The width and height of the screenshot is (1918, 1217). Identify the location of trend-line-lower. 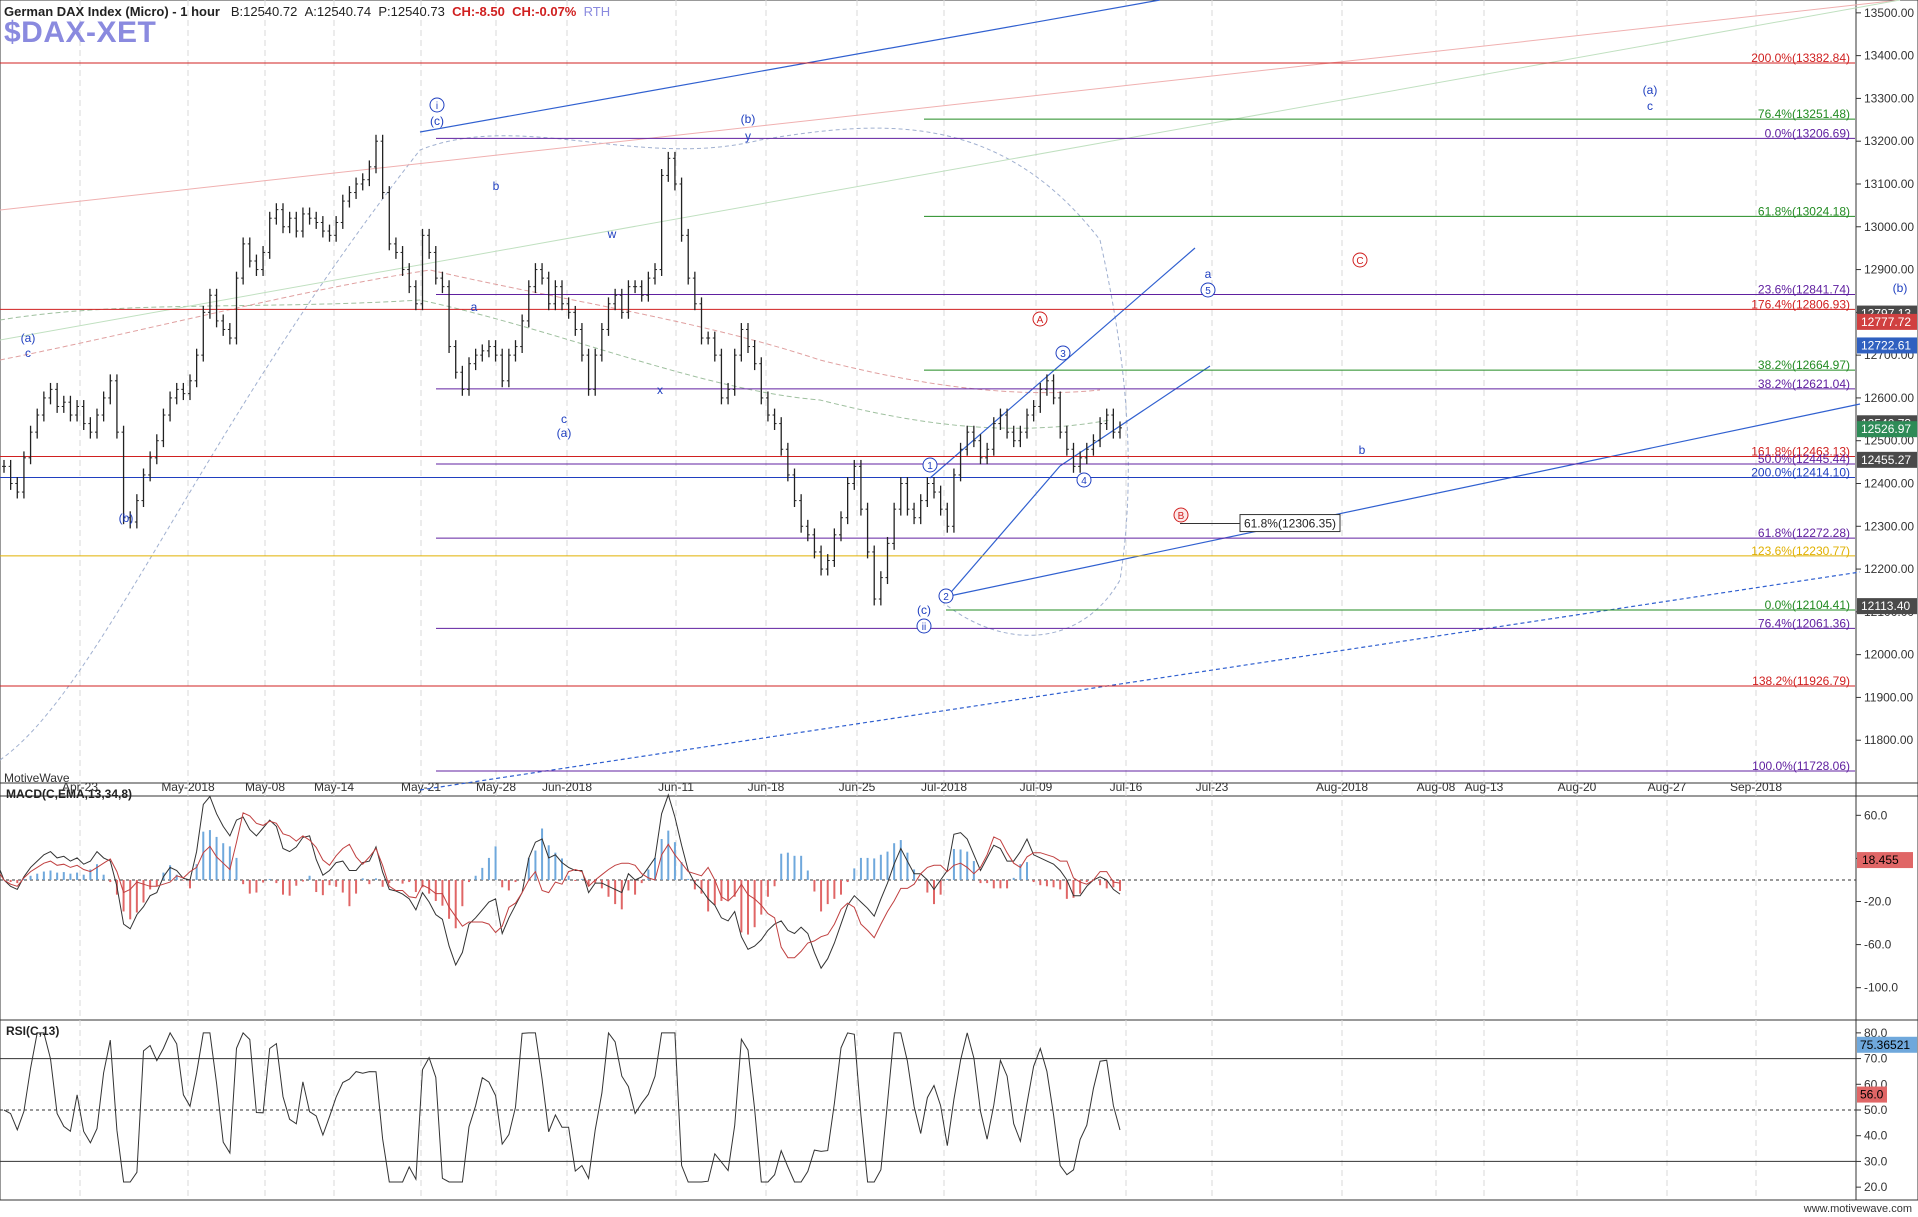
(1140, 681).